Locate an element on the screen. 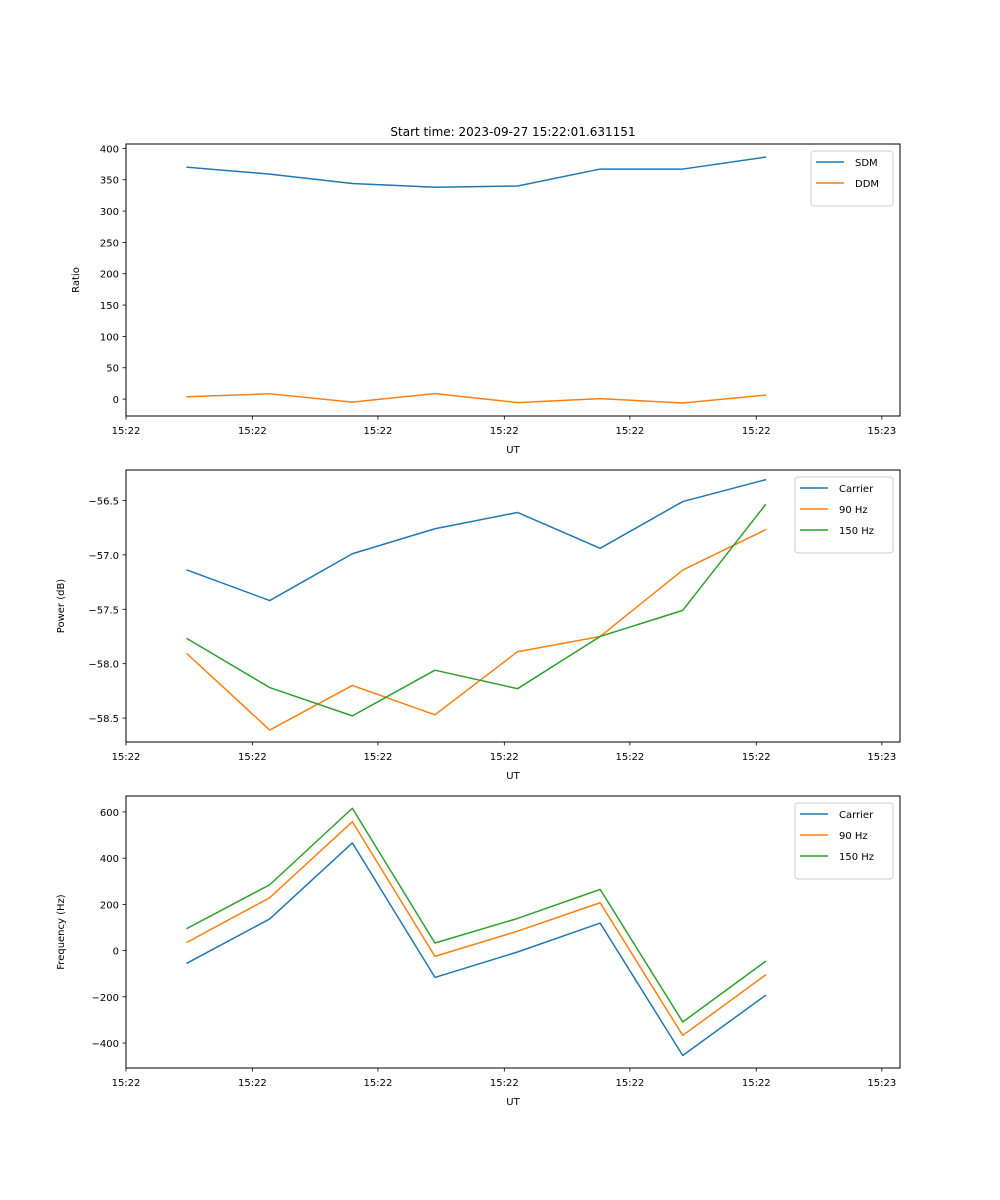 The image size is (1000, 1200). series-line-sdm is located at coordinates (476, 172).